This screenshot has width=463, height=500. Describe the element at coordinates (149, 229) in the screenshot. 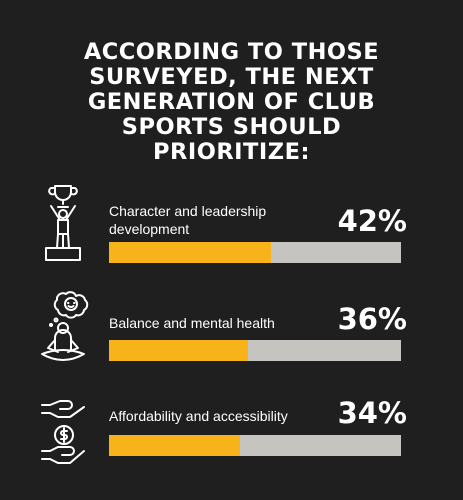

I see `stat-label-line: development` at that location.